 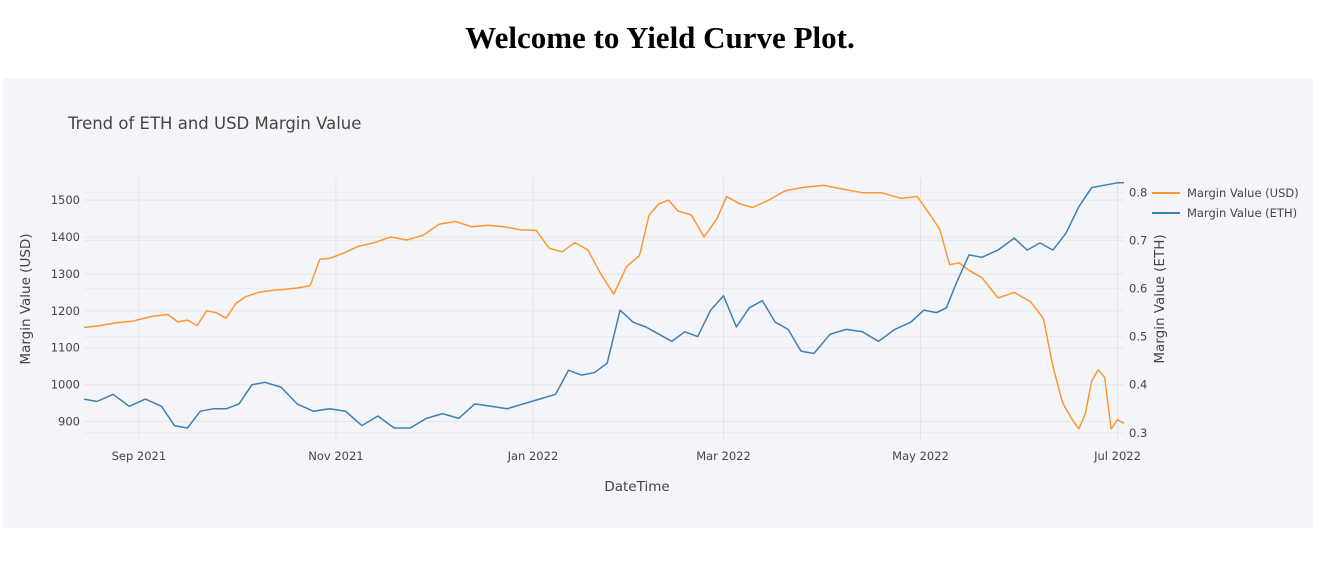 I want to click on eth-tick-label: 0.6, so click(x=1138, y=289).